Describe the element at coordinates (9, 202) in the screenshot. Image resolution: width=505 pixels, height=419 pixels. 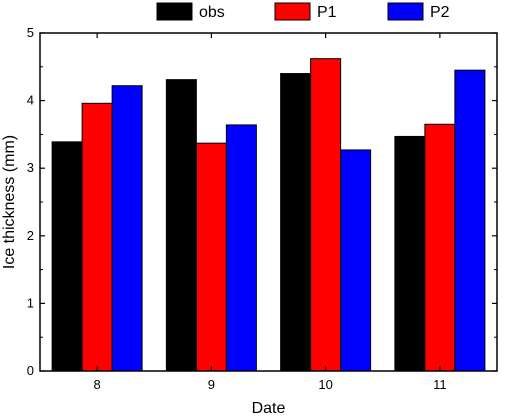
I see `y-axis-label: Ice thickness (mm)` at that location.